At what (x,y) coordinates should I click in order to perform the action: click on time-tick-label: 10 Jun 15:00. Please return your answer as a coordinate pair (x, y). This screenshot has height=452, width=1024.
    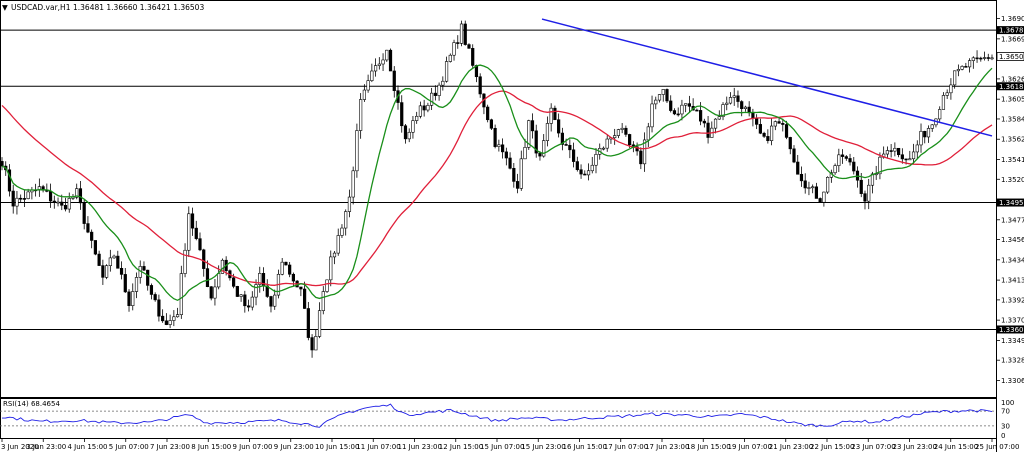
    Looking at the image, I should click on (337, 447).